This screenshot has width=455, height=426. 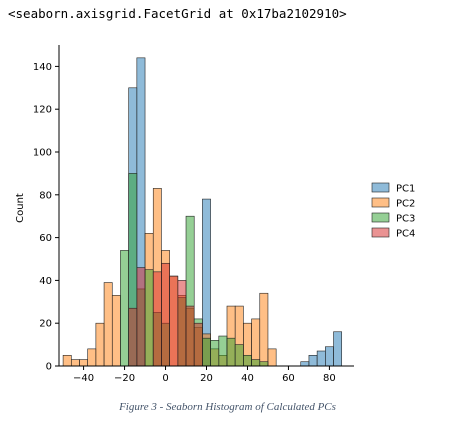 I want to click on legend-label-pc4: PC4, so click(x=405, y=234).